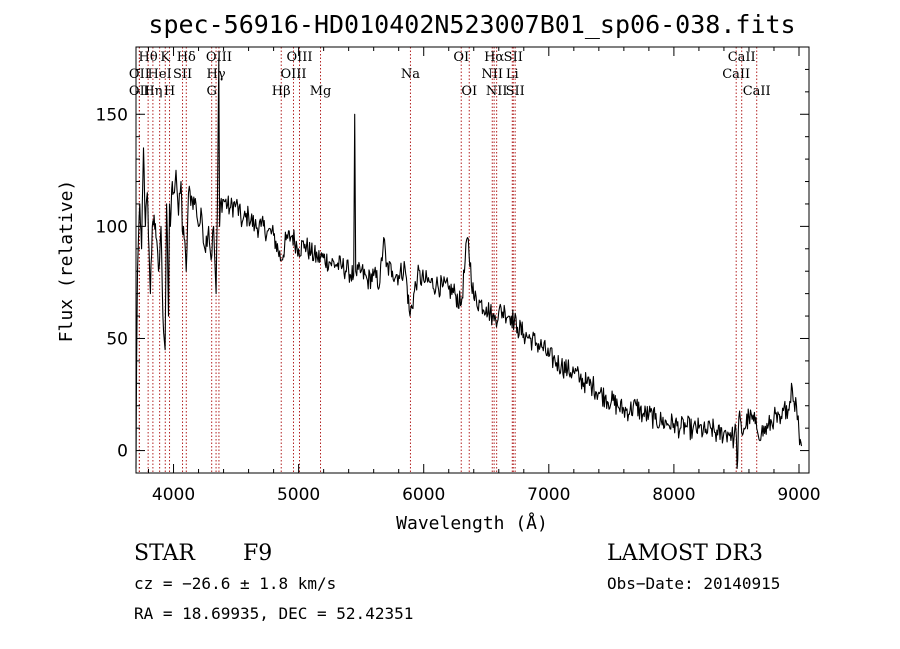 The height and width of the screenshot is (649, 900). Describe the element at coordinates (273, 613) in the screenshot. I see `sky-coordinates: RA = 18.69935, DEC = 52.42351` at that location.